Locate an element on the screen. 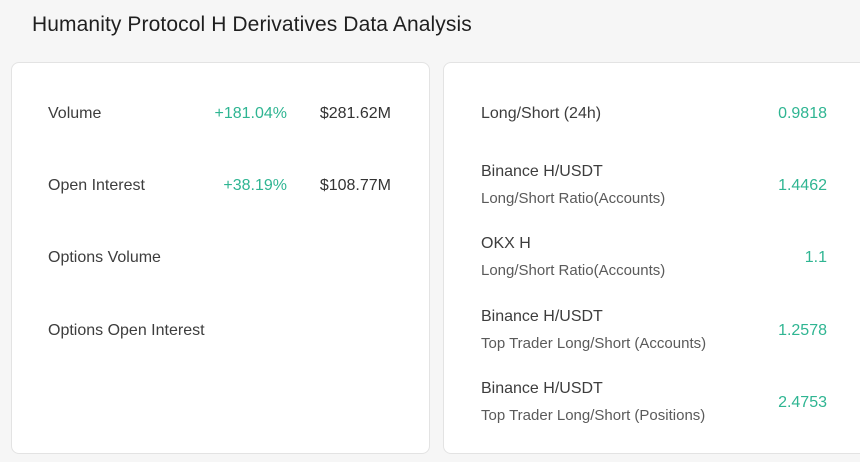  volume-row: Volume +181.04% $281.62M is located at coordinates (220, 114).